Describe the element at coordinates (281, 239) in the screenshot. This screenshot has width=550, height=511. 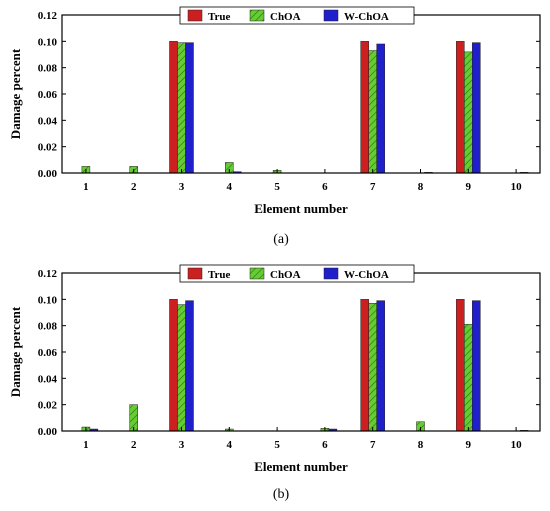
I see `panel-caption: (a)` at that location.